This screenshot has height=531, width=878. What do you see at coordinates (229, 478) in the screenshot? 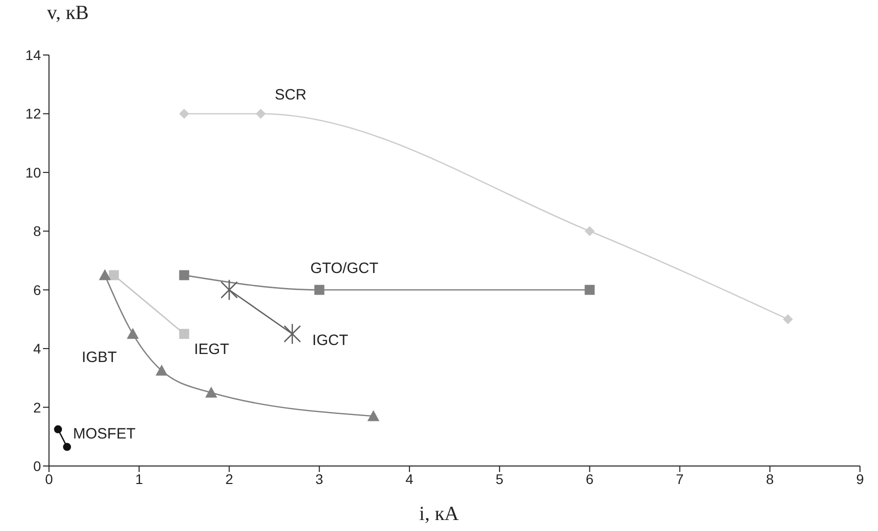
I see `x-tick-label: 2` at bounding box center [229, 478].